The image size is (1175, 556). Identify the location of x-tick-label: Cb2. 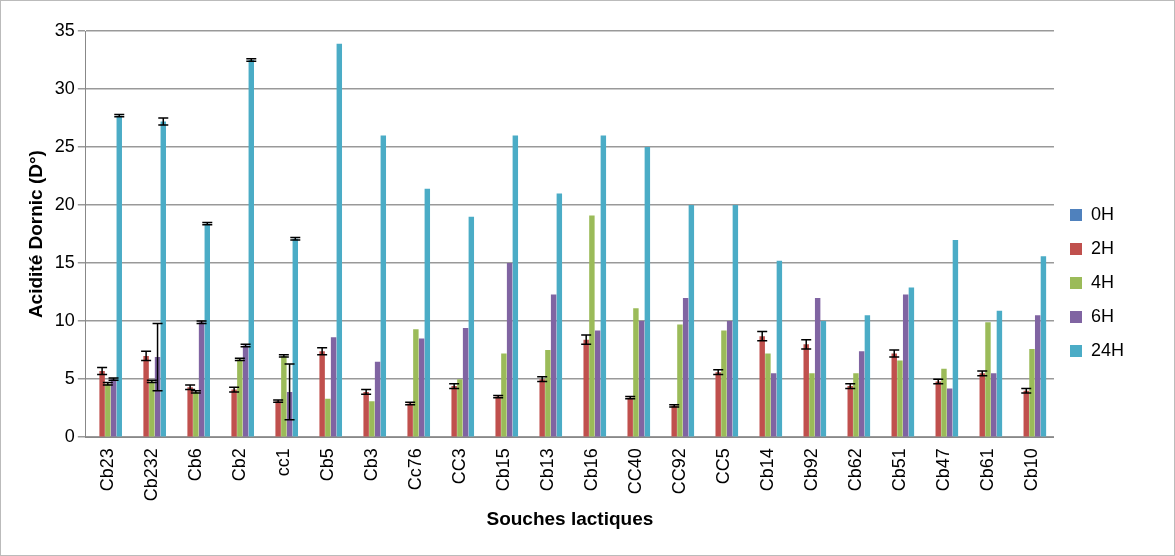
(238, 465).